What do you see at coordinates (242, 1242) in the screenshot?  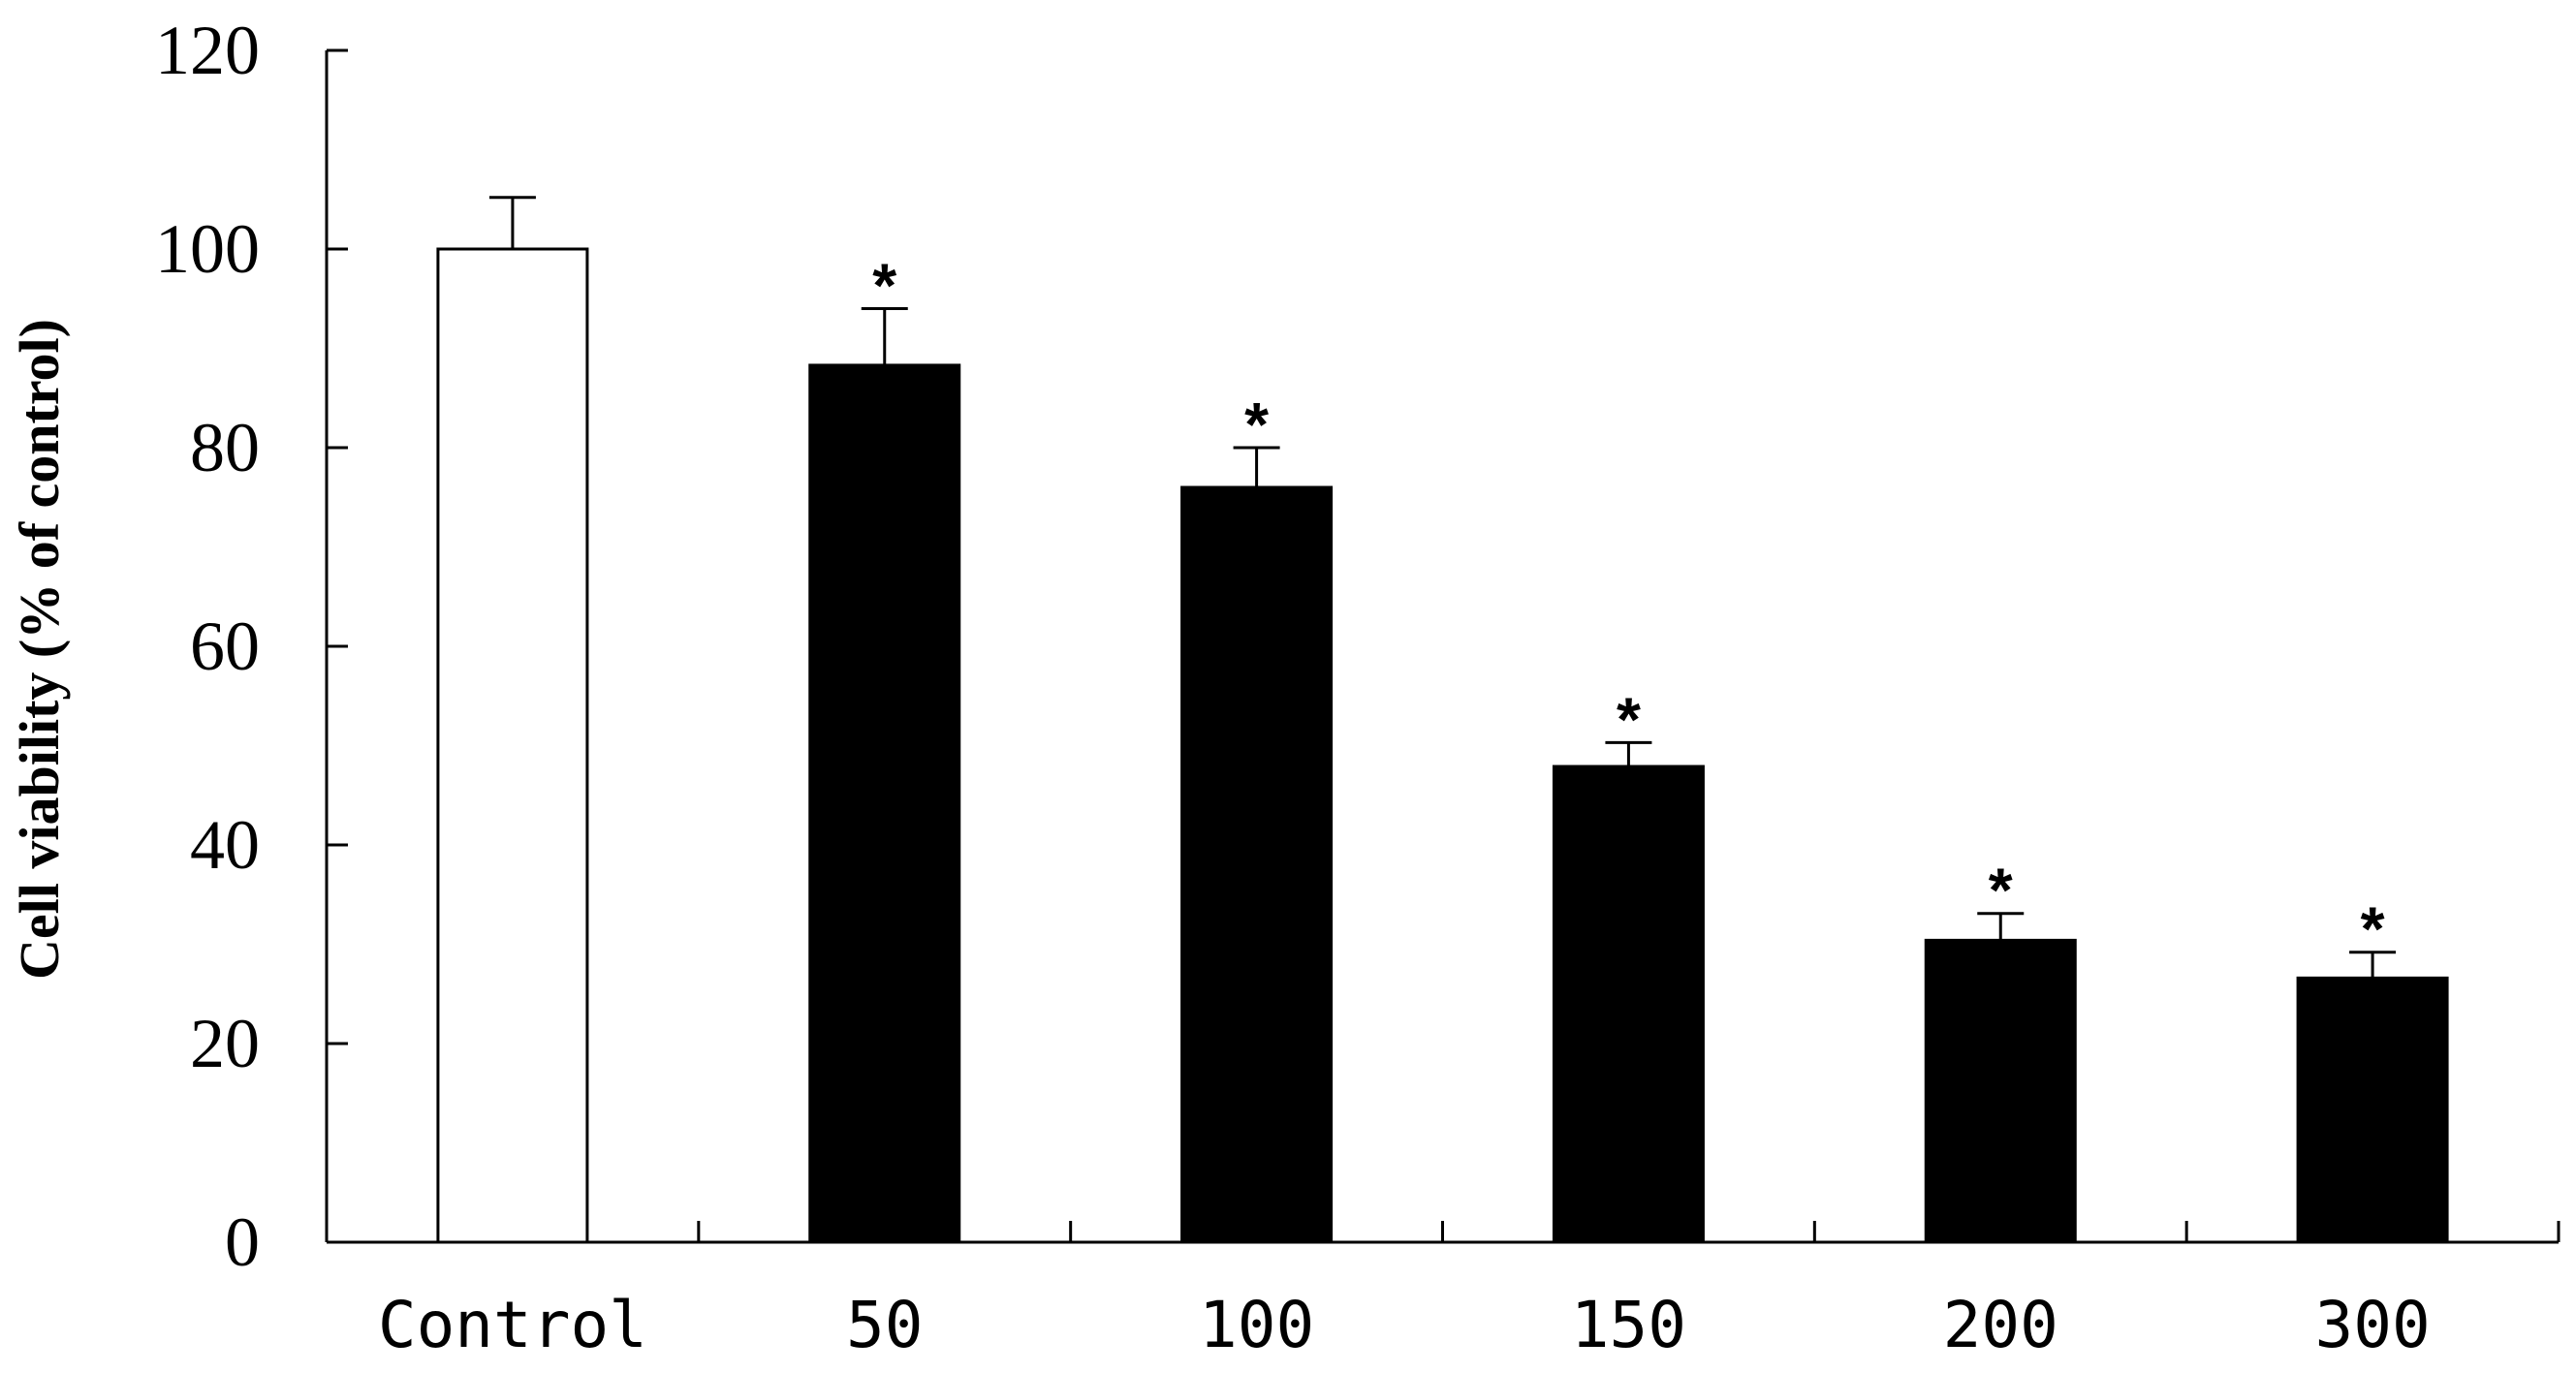 I see `y-tick-label: 0` at bounding box center [242, 1242].